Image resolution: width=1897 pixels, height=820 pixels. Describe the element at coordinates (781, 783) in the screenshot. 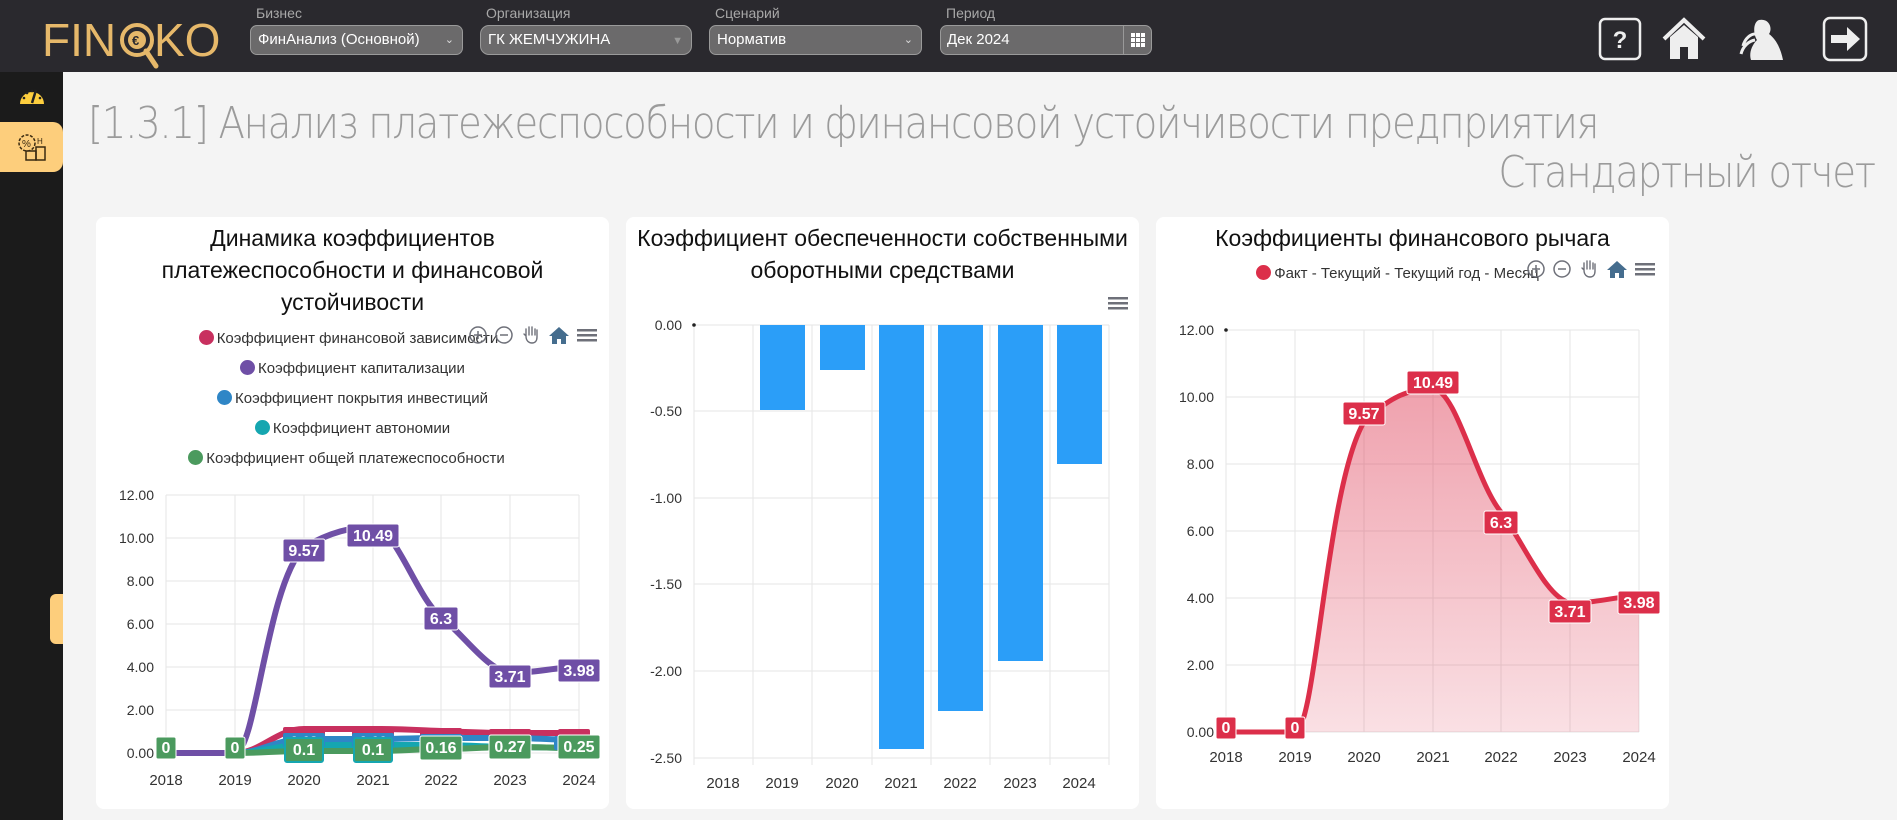

I see `x-tick: 2019` at that location.